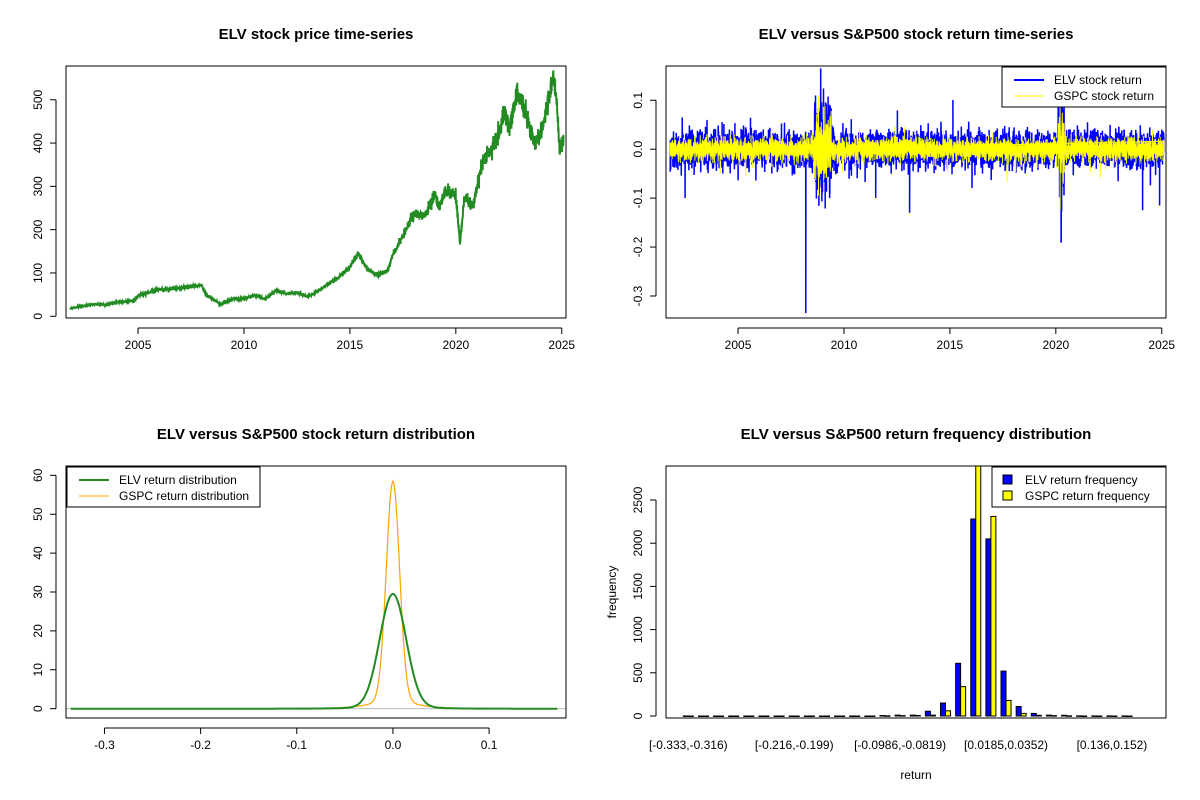  What do you see at coordinates (688, 745) in the screenshot?
I see `x-tick-label: [-0.333,-0.316)` at bounding box center [688, 745].